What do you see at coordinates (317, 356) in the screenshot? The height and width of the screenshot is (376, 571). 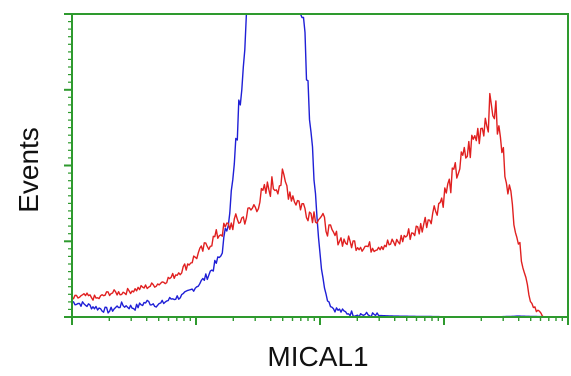 I see `x-axis-label: MICAL1` at bounding box center [317, 356].